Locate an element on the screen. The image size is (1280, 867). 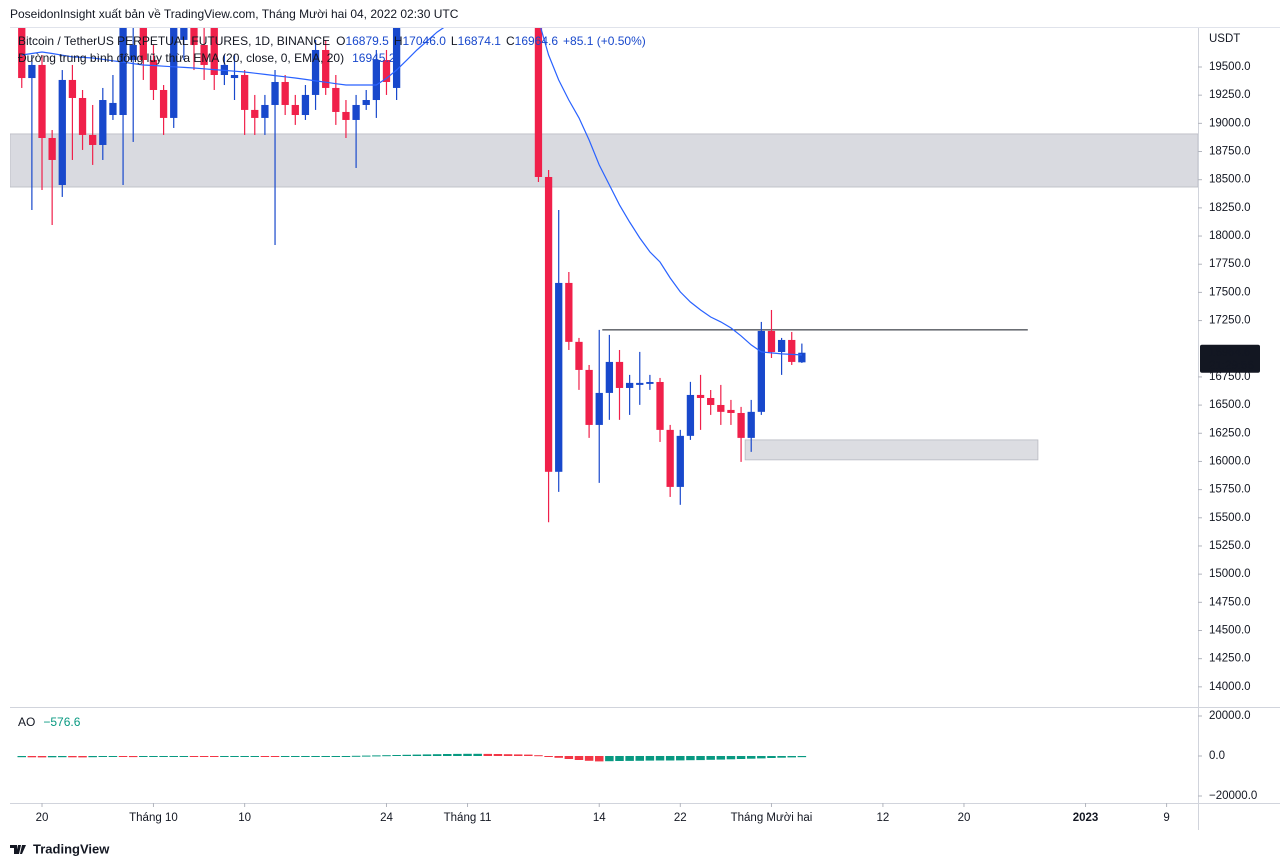
ohlc-value: 17046.0 is located at coordinates (425, 41).